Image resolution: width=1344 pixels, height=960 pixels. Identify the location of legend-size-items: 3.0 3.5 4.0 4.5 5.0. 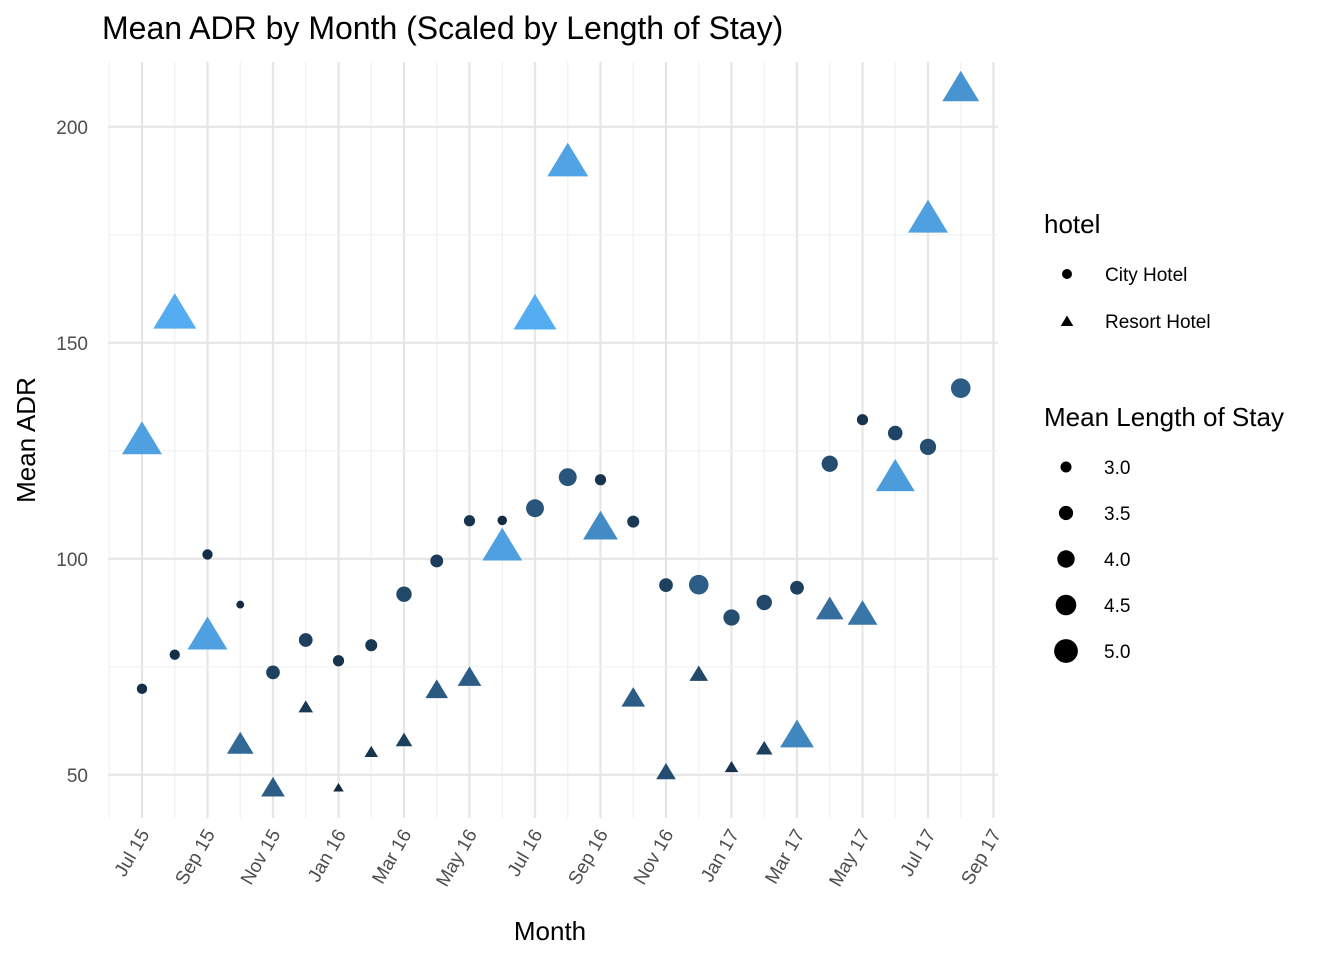
(1092, 560).